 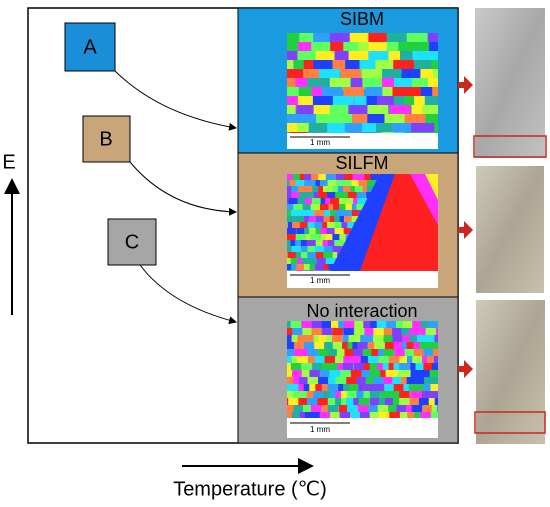 I want to click on box-c, so click(x=132, y=242).